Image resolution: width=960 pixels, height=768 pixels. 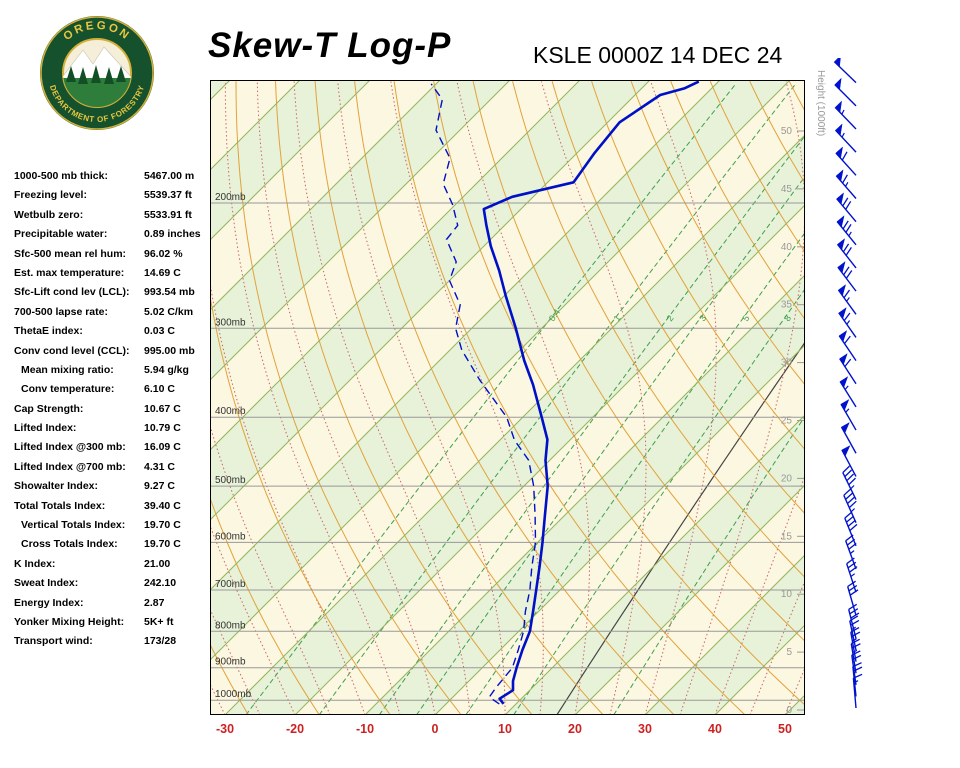 What do you see at coordinates (114, 429) in the screenshot?
I see `index-row: Lifted Index: 10.79 C` at bounding box center [114, 429].